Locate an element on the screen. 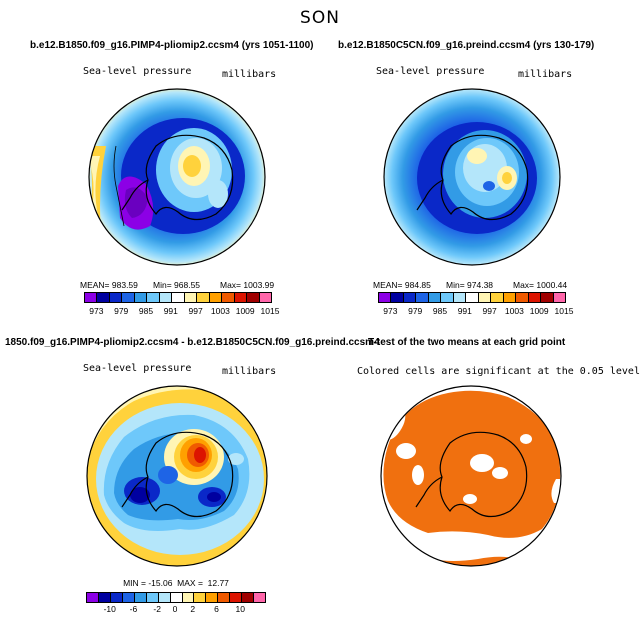  mean-value: MEAN= 983.59 is located at coordinates (109, 285).